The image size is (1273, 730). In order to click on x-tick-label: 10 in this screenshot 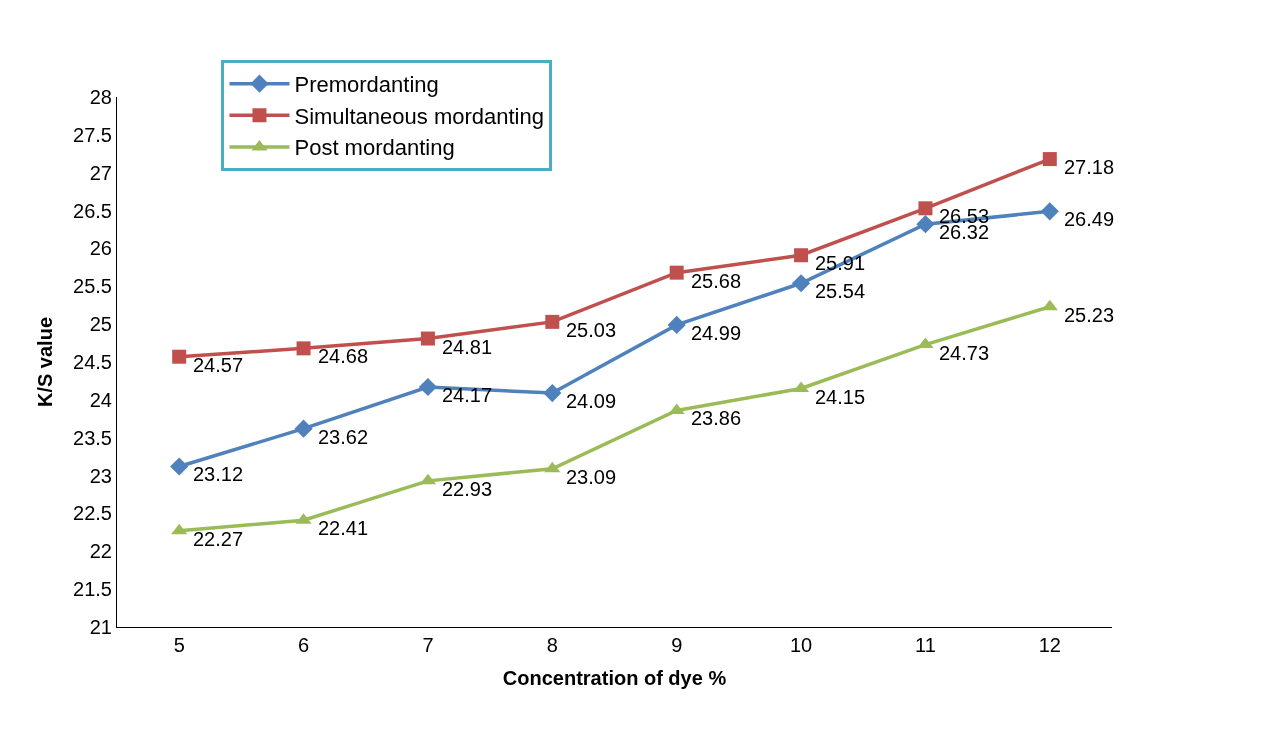, I will do `click(801, 645)`.